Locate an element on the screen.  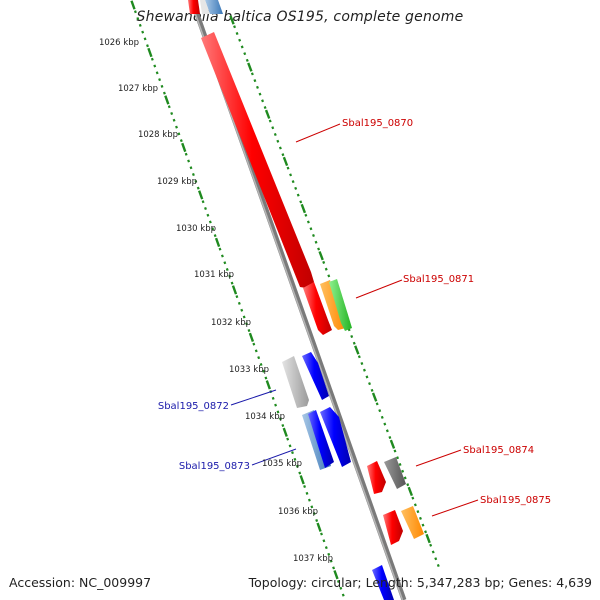
kbp-label: 1035 kbp is located at coordinates (282, 464).